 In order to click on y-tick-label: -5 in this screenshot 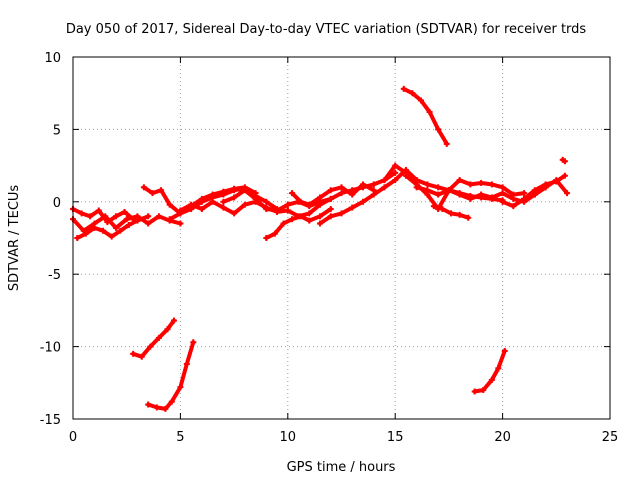, I will do `click(54, 275)`.